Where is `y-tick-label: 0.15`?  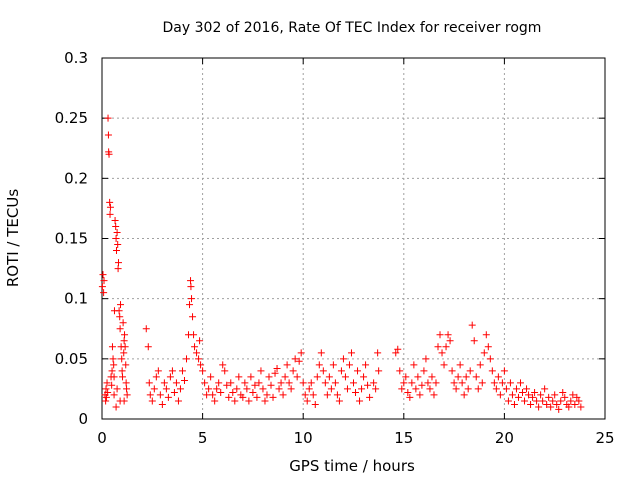 y-tick-label: 0.15 is located at coordinates (71, 239).